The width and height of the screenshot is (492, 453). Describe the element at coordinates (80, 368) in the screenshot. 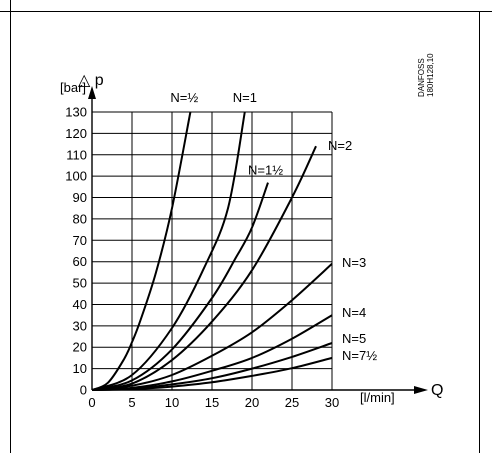

I see `y-tick-label-10: 10` at that location.